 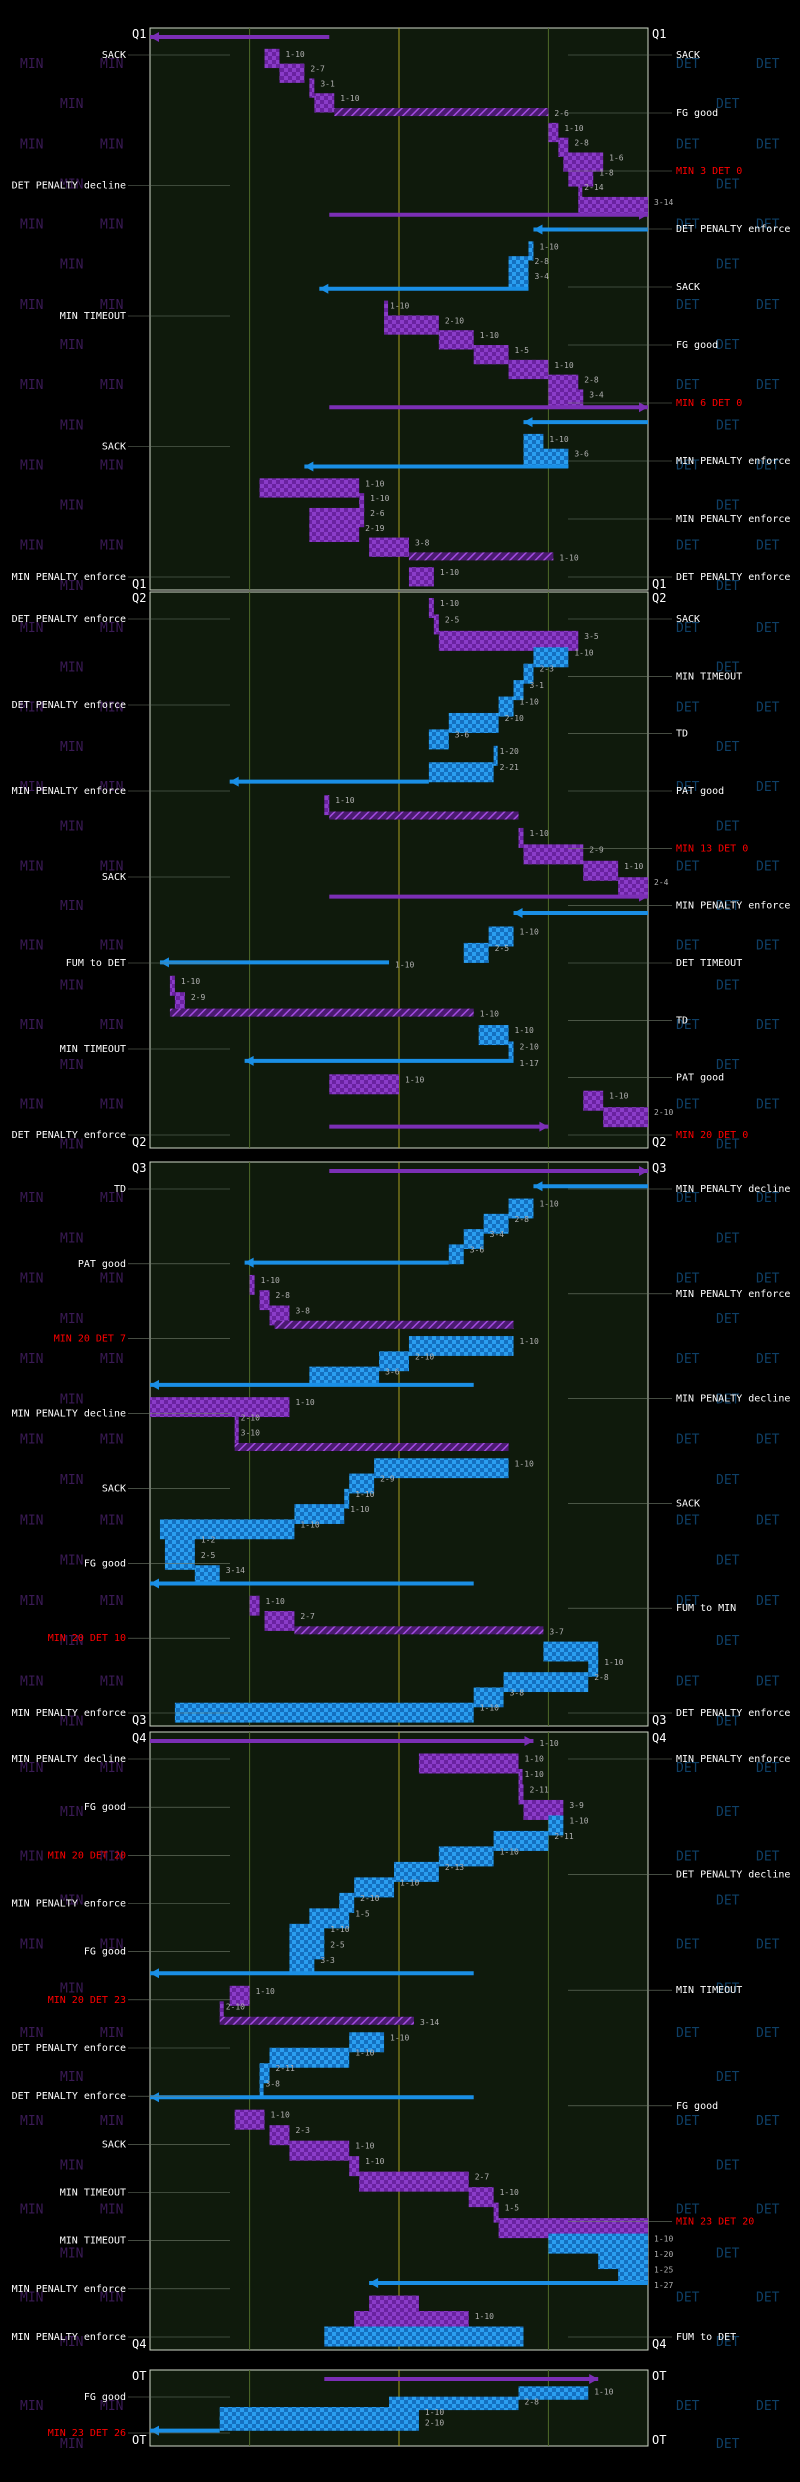 What do you see at coordinates (682, 1020) in the screenshot?
I see `event-annotation: TD` at bounding box center [682, 1020].